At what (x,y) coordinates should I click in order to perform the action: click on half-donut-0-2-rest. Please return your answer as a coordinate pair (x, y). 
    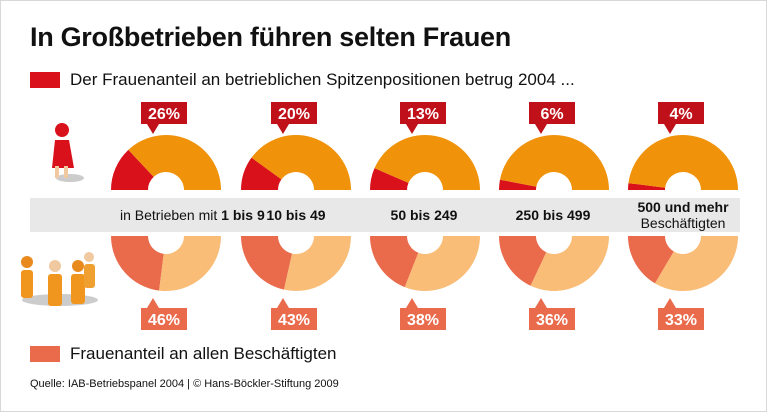
    Looking at the image, I should click on (427, 162).